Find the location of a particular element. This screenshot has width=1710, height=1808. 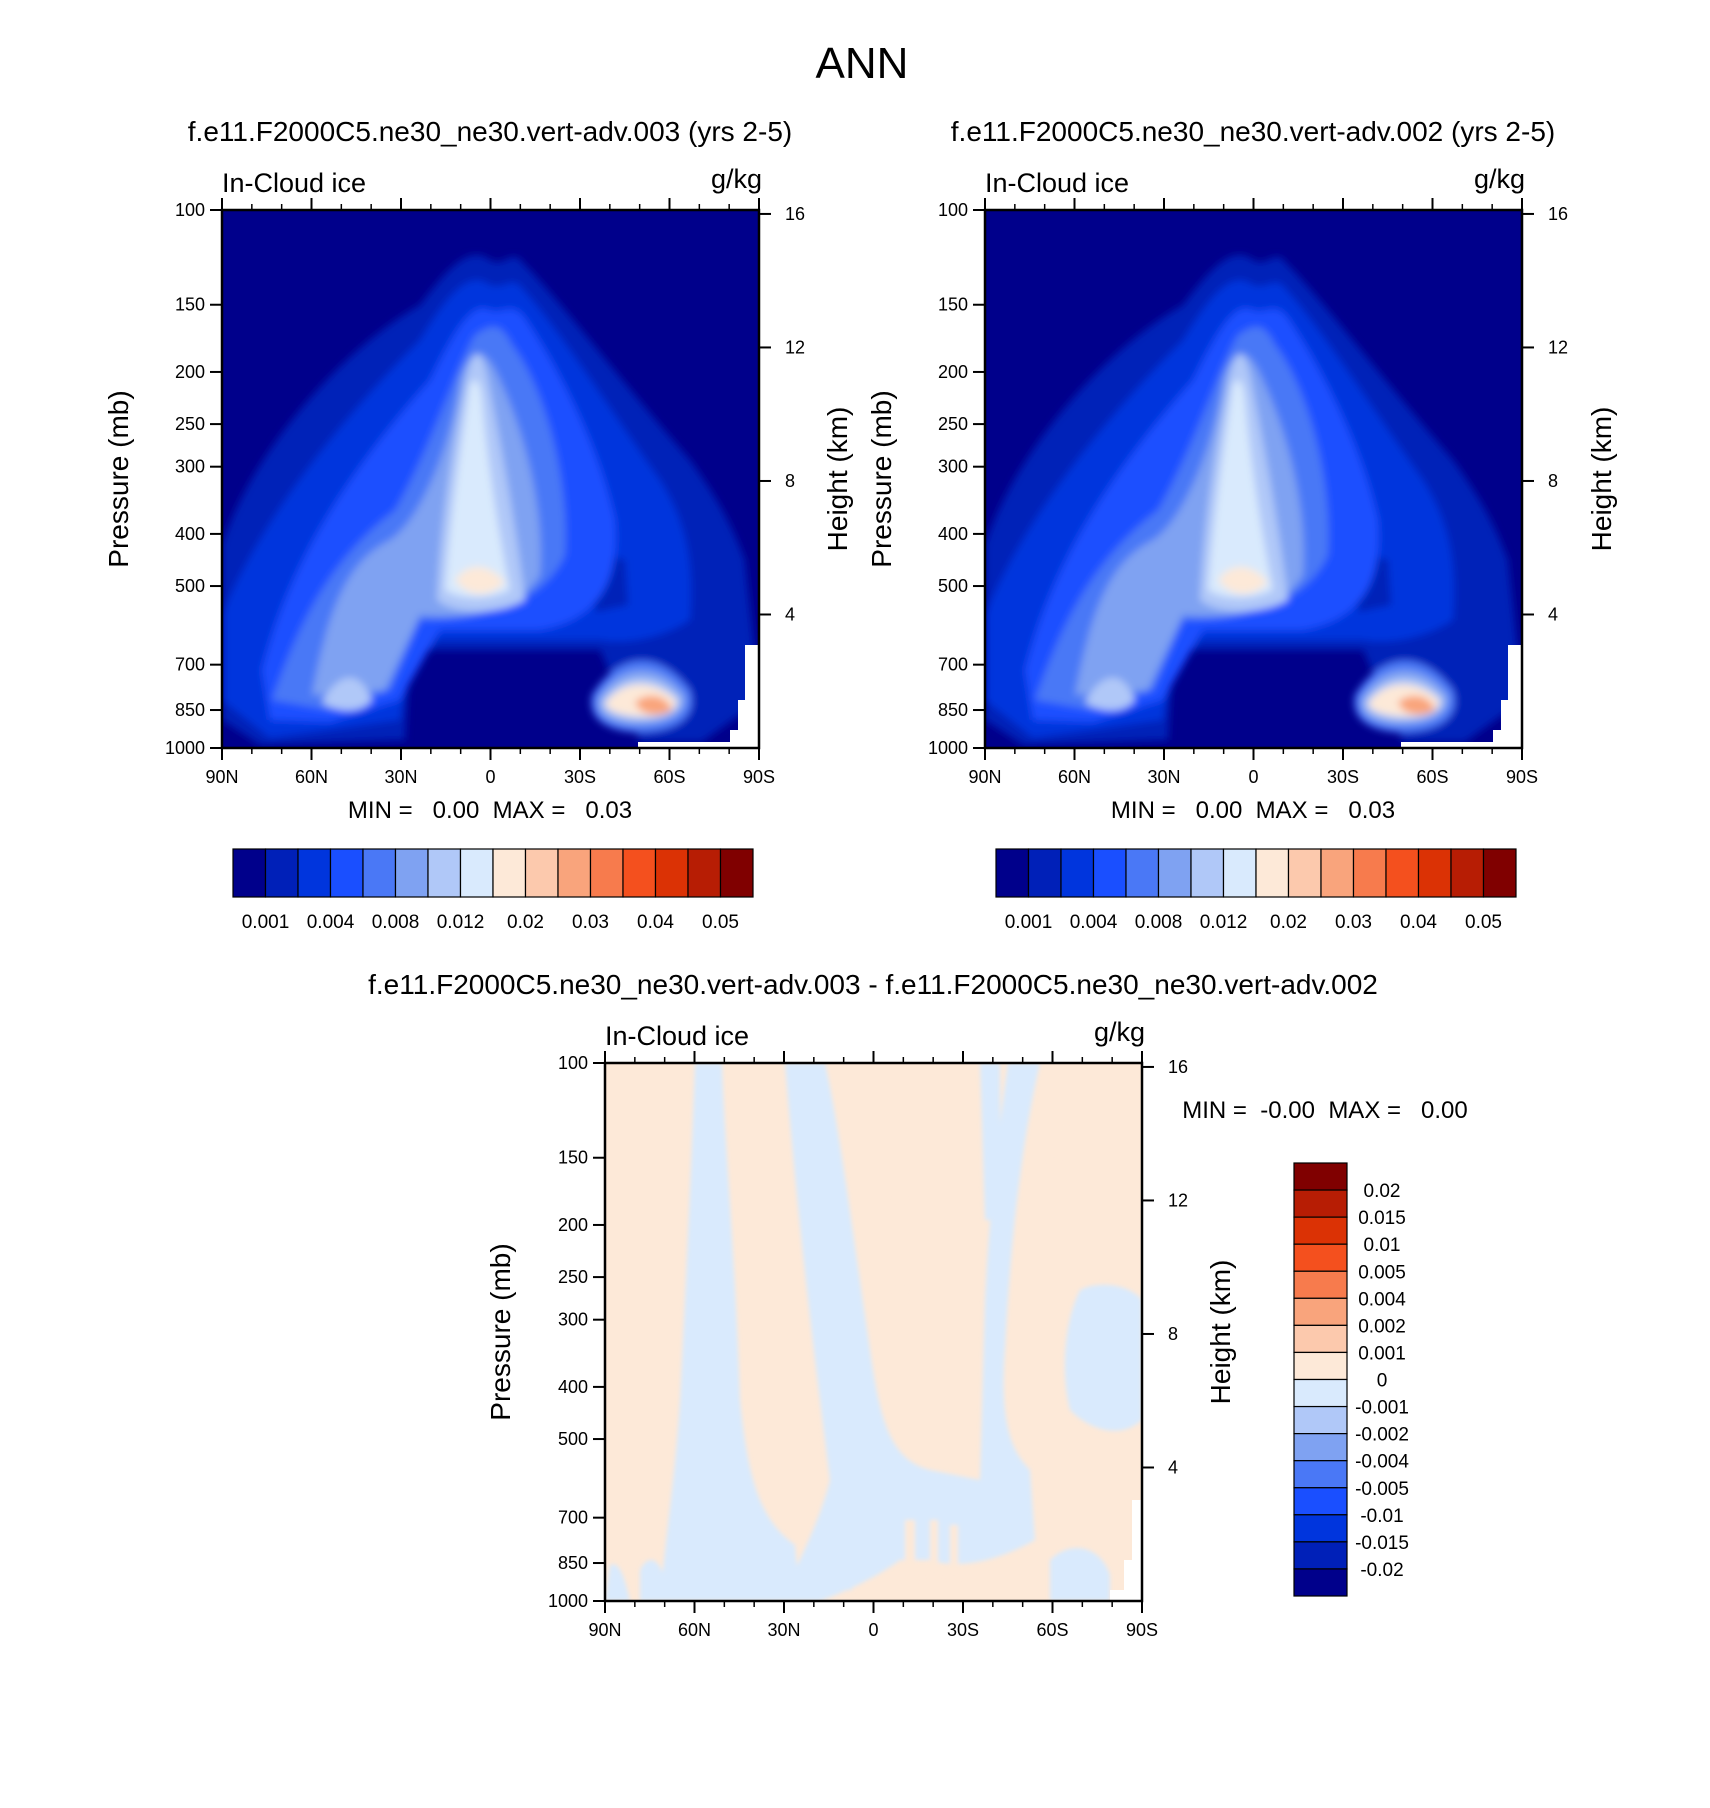

panel-diff-colorbar-label: -0.001 is located at coordinates (1382, 1408).